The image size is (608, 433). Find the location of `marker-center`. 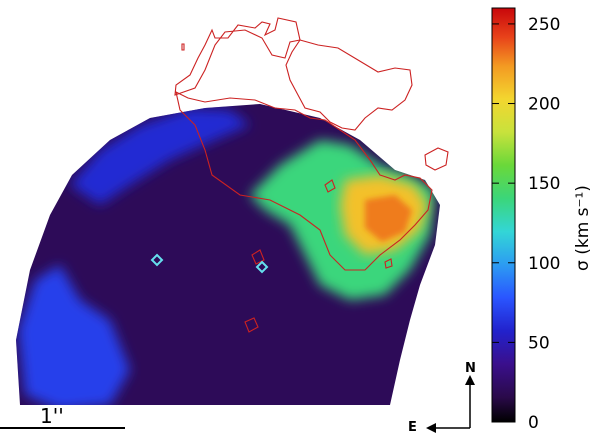

marker-center is located at coordinates (262, 267).